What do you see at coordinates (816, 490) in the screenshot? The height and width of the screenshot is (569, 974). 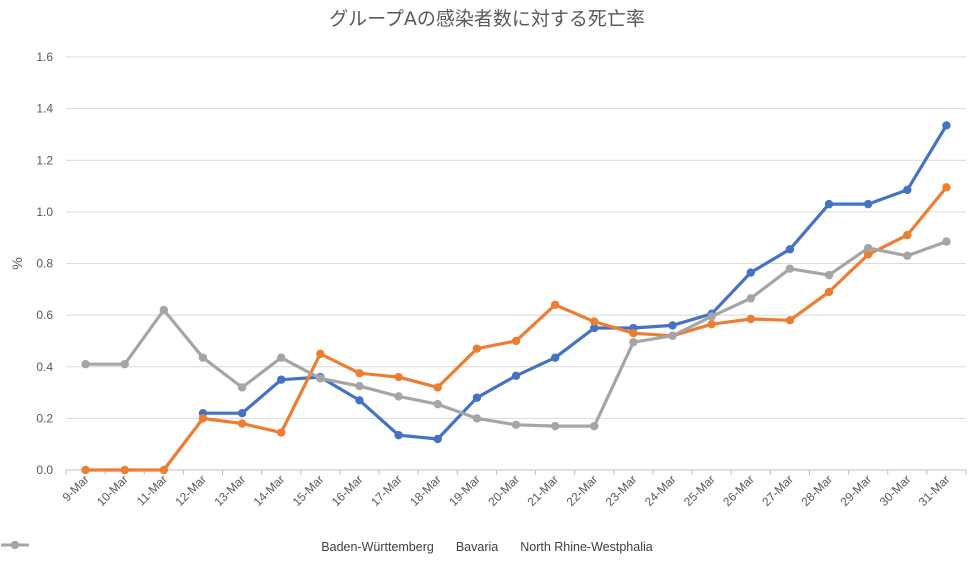 I see `x-tick-label: 28-Mar` at bounding box center [816, 490].